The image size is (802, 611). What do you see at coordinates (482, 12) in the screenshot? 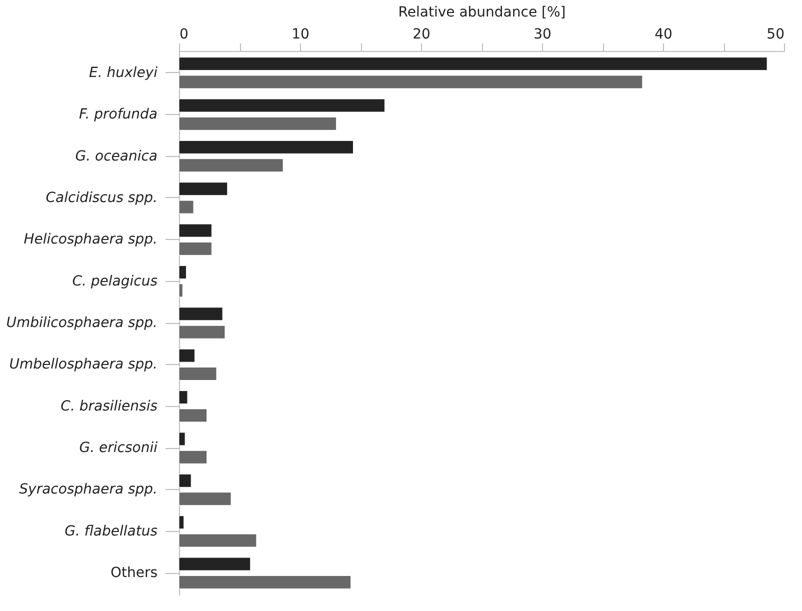
I see `x-axis-title: Relative abundance [%]` at bounding box center [482, 12].